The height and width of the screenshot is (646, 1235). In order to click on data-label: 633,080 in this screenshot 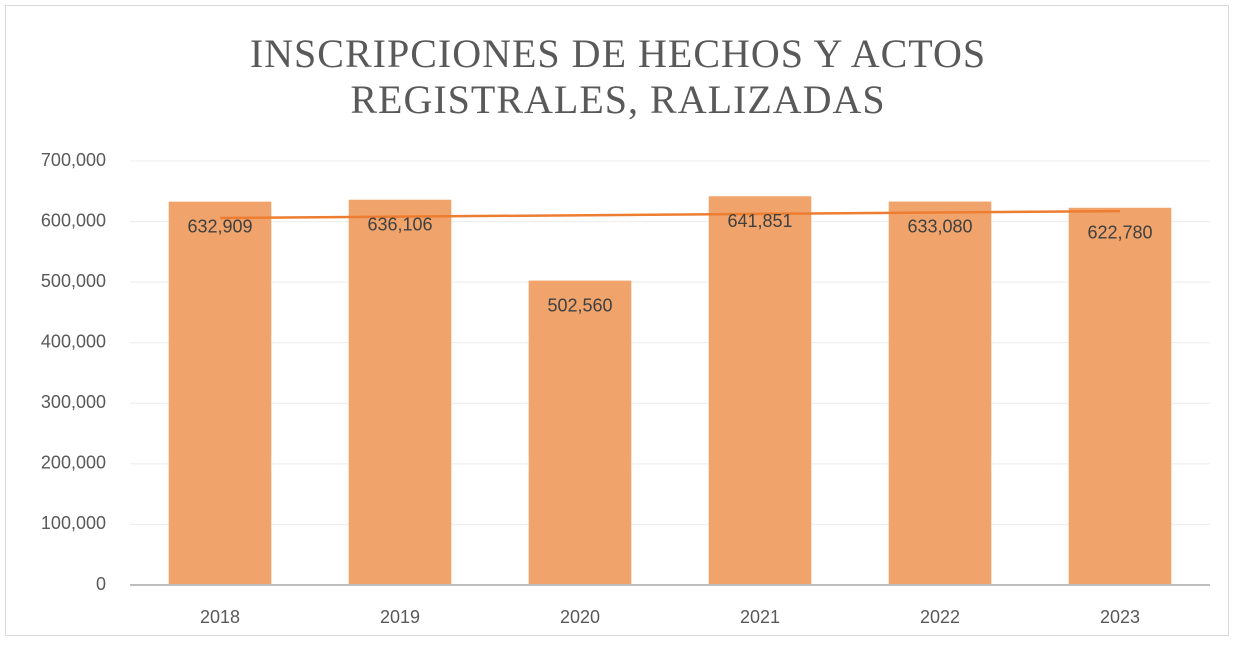, I will do `click(939, 226)`.